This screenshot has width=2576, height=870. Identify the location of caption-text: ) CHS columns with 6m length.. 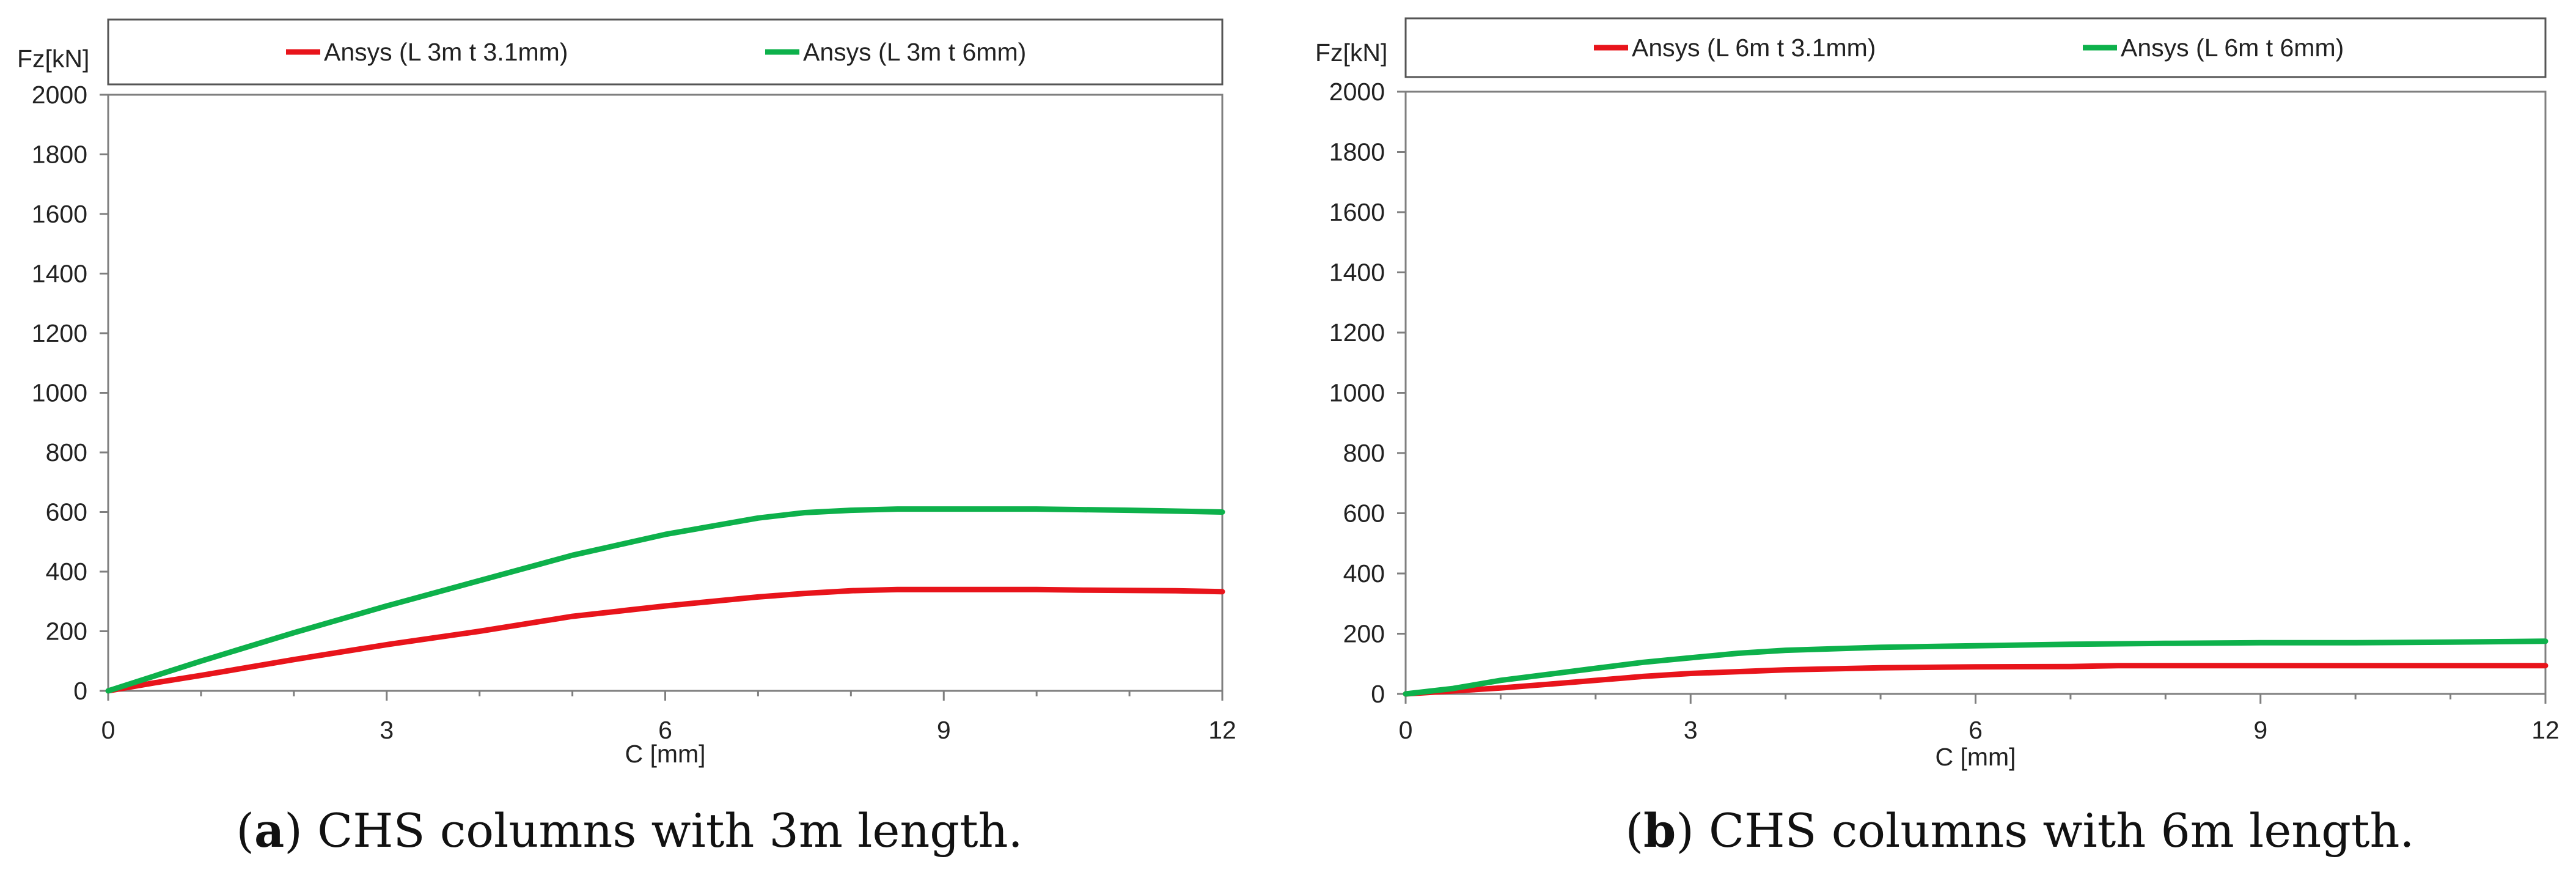
(2045, 830).